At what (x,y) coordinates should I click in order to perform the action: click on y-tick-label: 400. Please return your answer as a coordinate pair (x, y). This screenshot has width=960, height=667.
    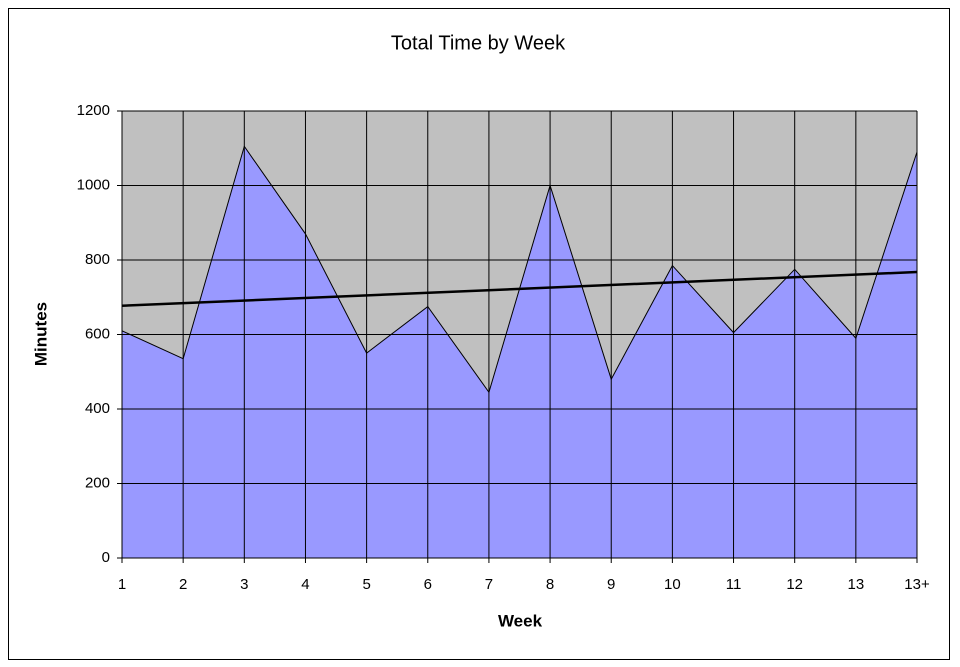
    Looking at the image, I should click on (97, 408).